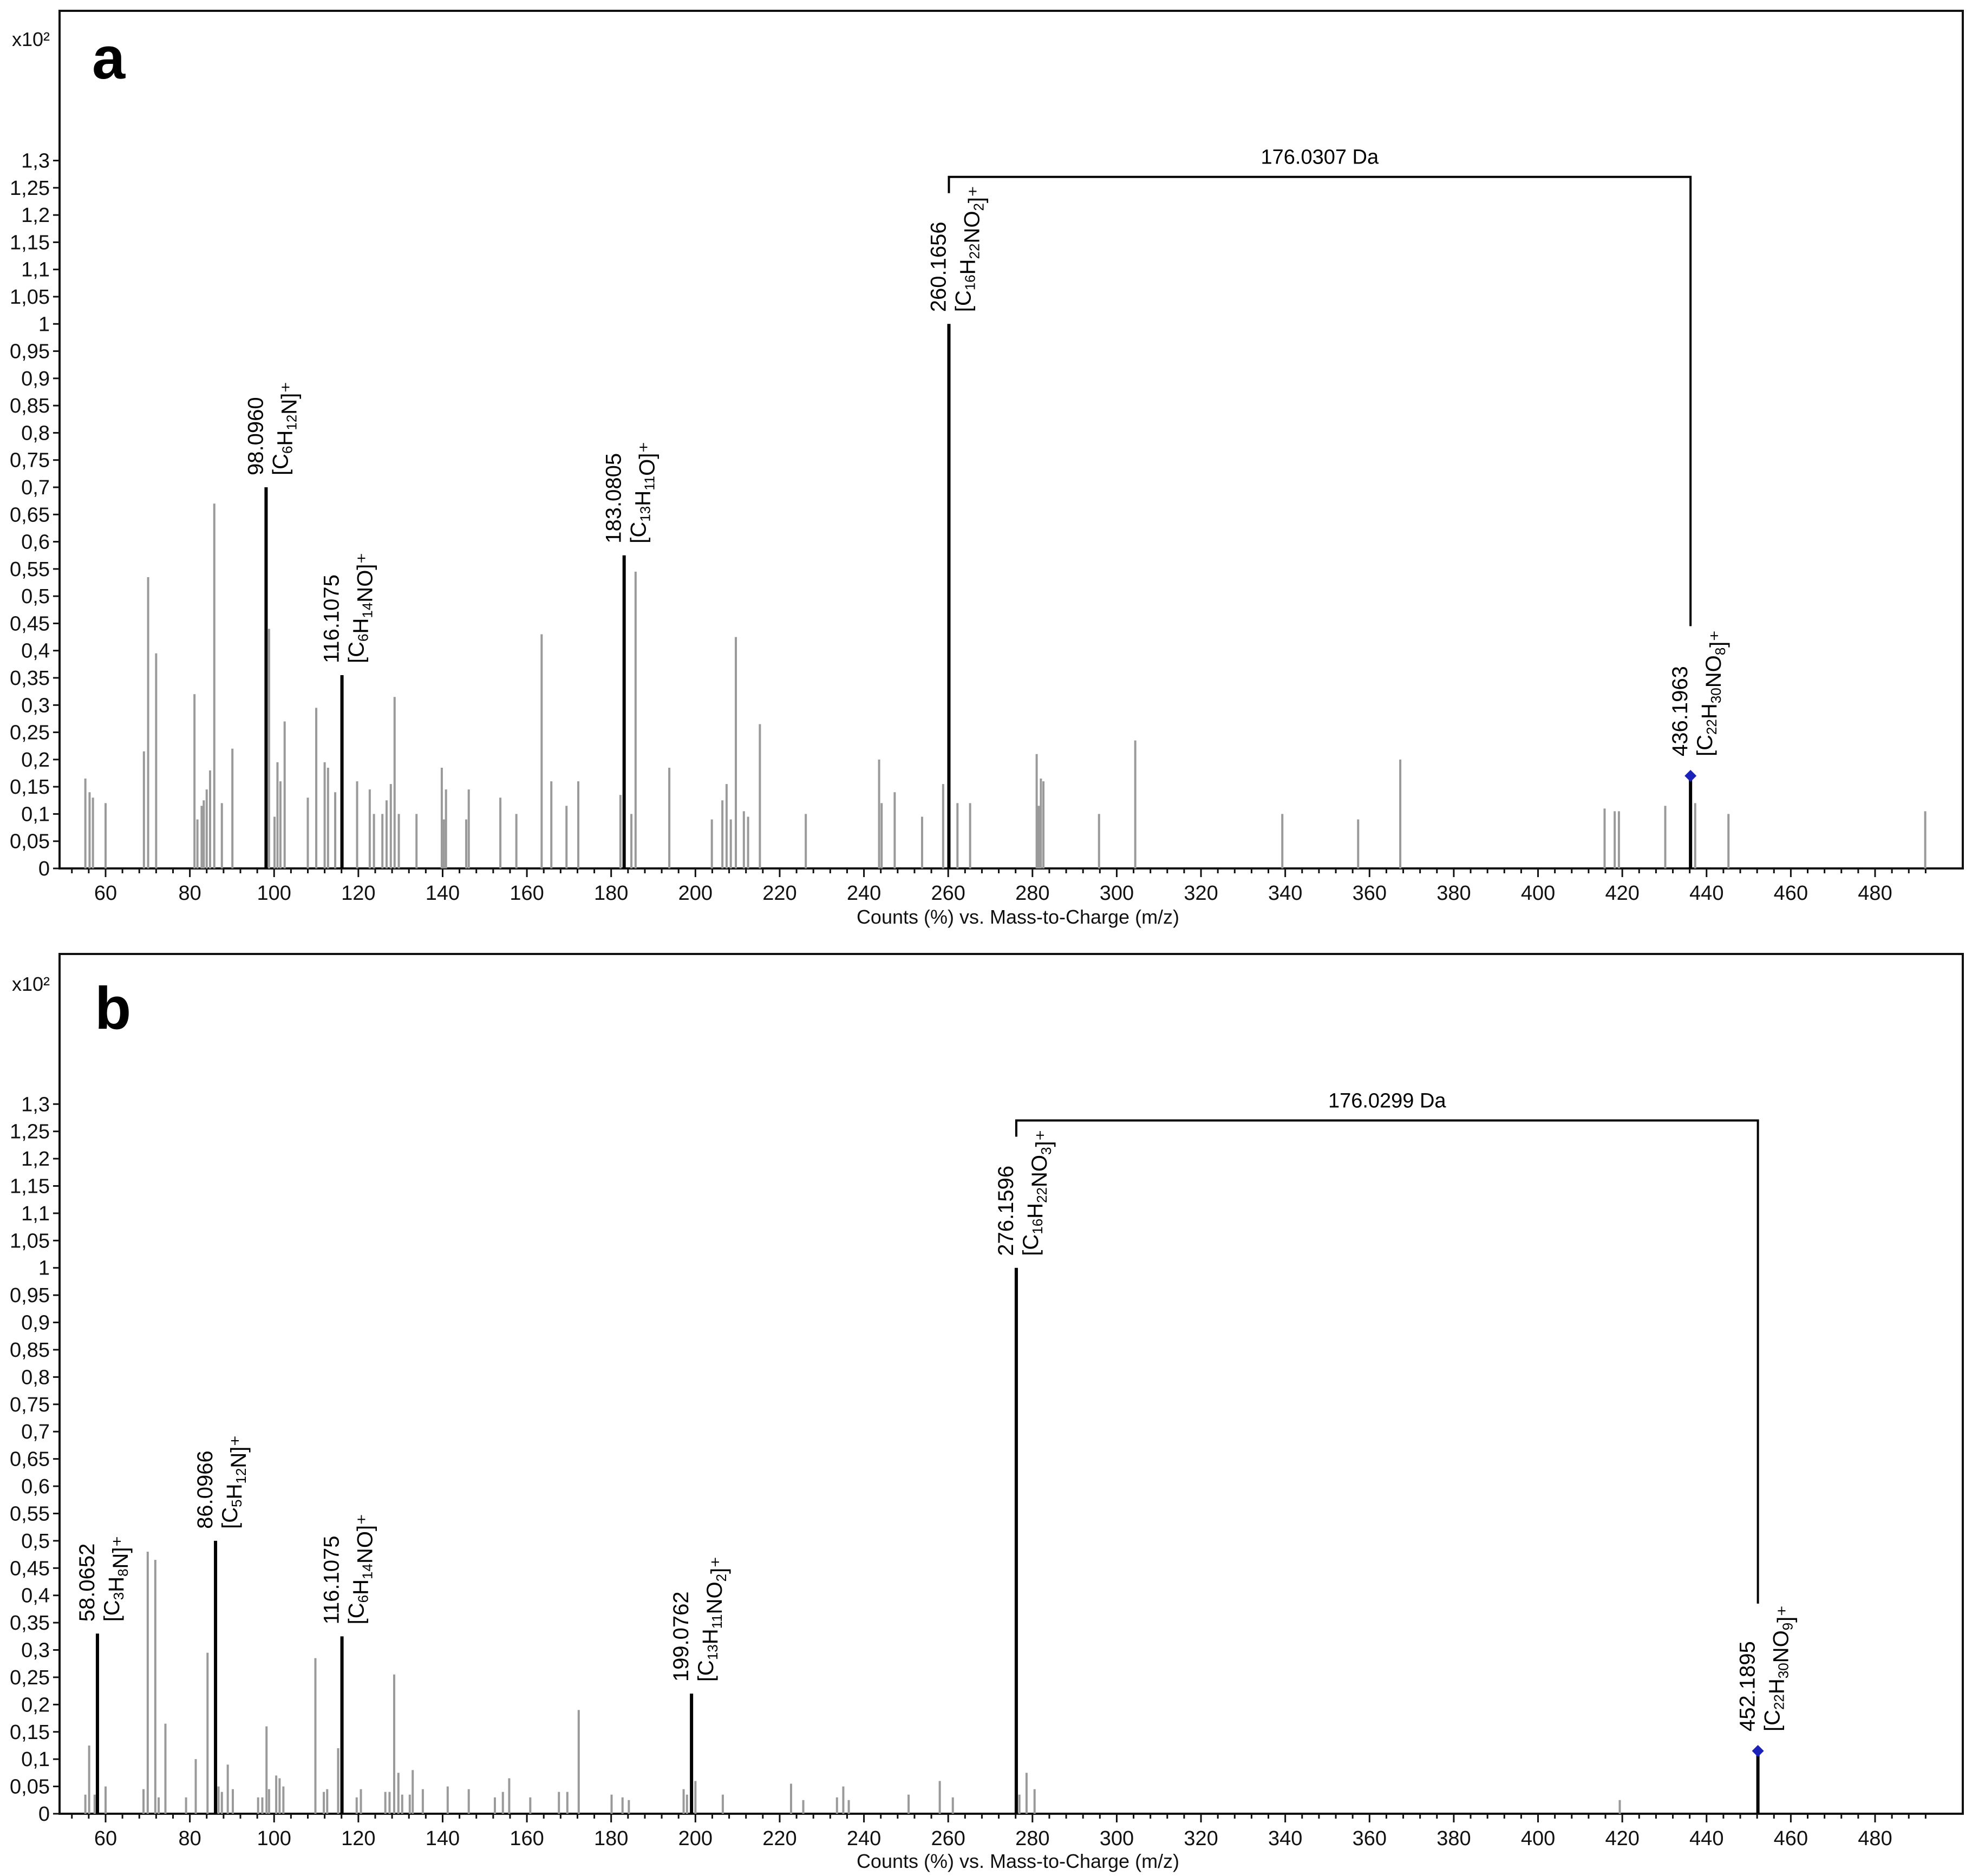 The height and width of the screenshot is (1876, 1972). I want to click on y-tick-label: 0,4, so click(35, 1596).